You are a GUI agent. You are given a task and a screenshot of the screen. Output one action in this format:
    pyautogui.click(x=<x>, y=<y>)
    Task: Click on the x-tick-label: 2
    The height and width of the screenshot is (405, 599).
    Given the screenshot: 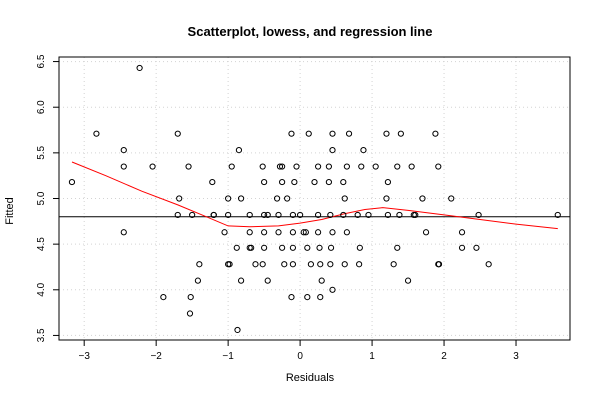 What is the action you would take?
    pyautogui.click(x=444, y=356)
    